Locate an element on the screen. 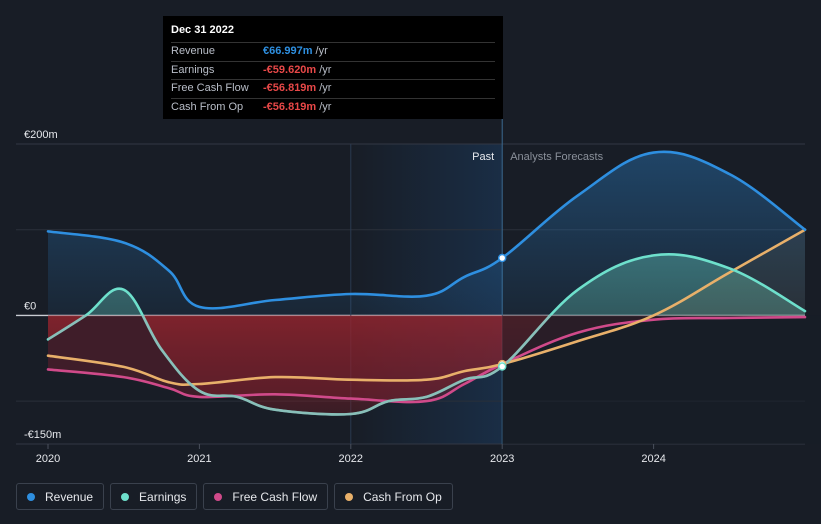 The image size is (821, 524). earnings-positive-area is located at coordinates (426, 285).